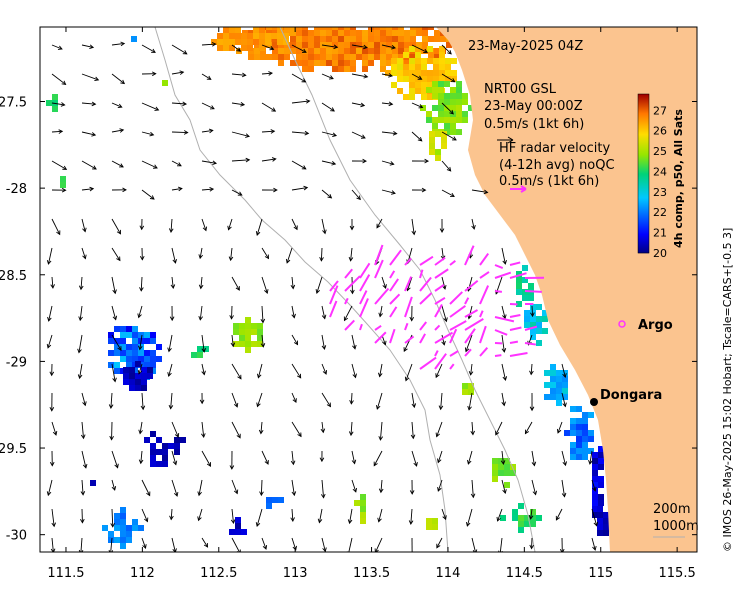 The image size is (740, 592). I want to click on isobath-1000-label: 1000m, so click(676, 526).